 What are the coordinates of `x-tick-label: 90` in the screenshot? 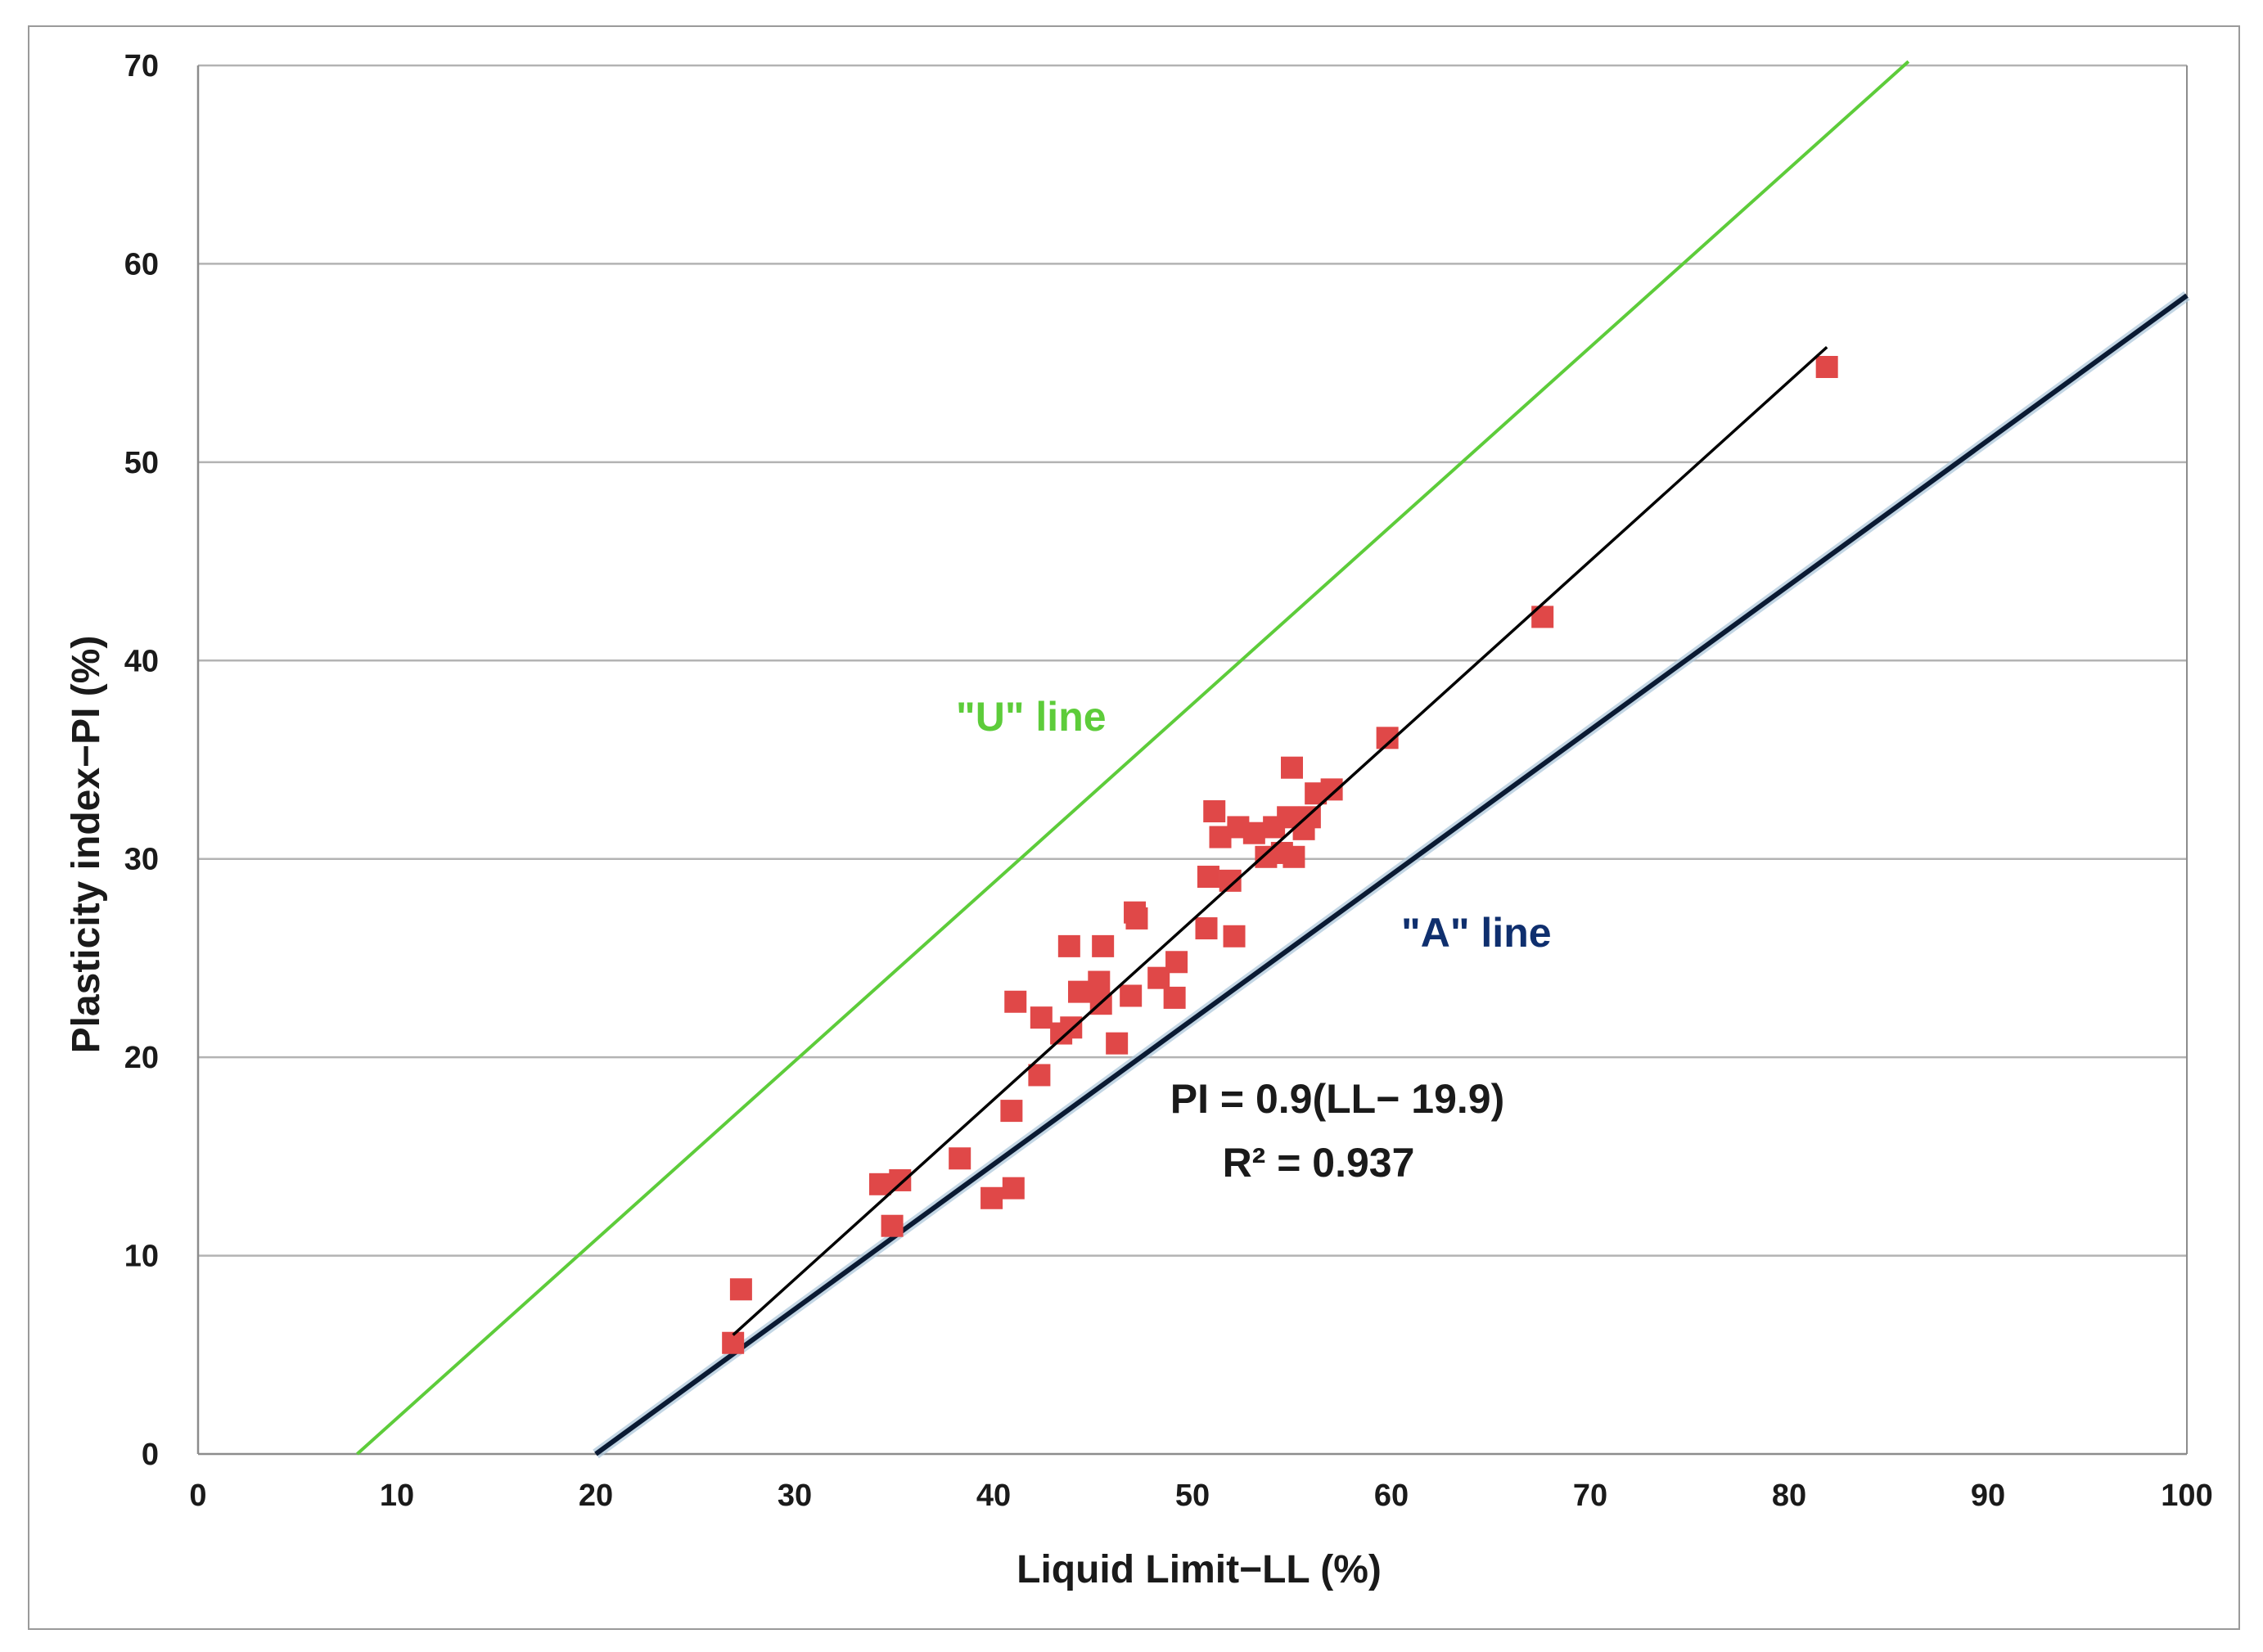 It's located at (1988, 1496).